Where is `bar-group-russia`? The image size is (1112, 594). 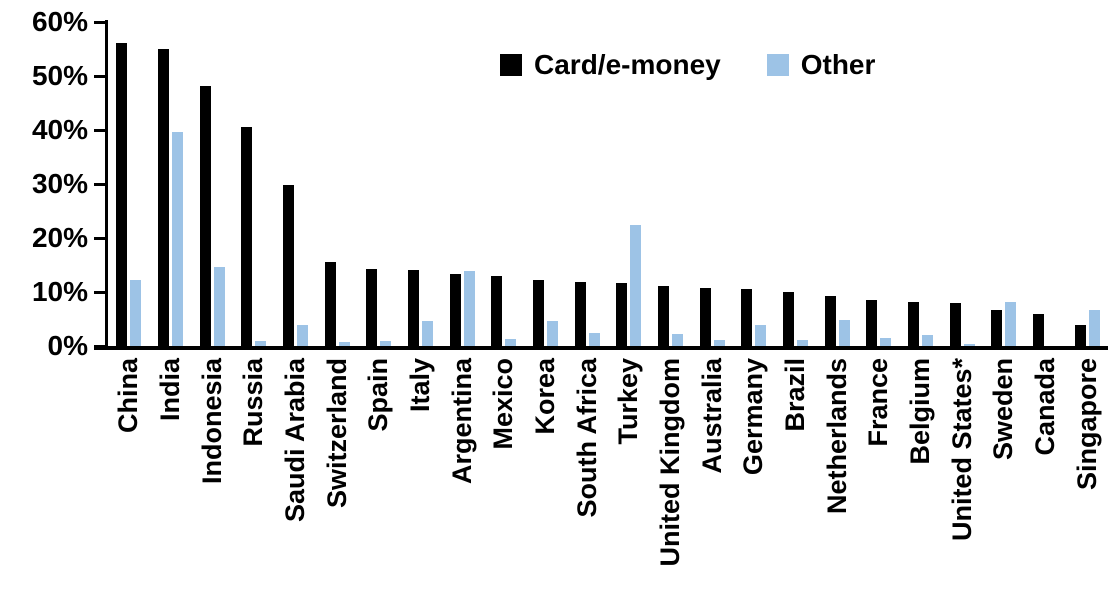
bar-group-russia is located at coordinates (254, 184).